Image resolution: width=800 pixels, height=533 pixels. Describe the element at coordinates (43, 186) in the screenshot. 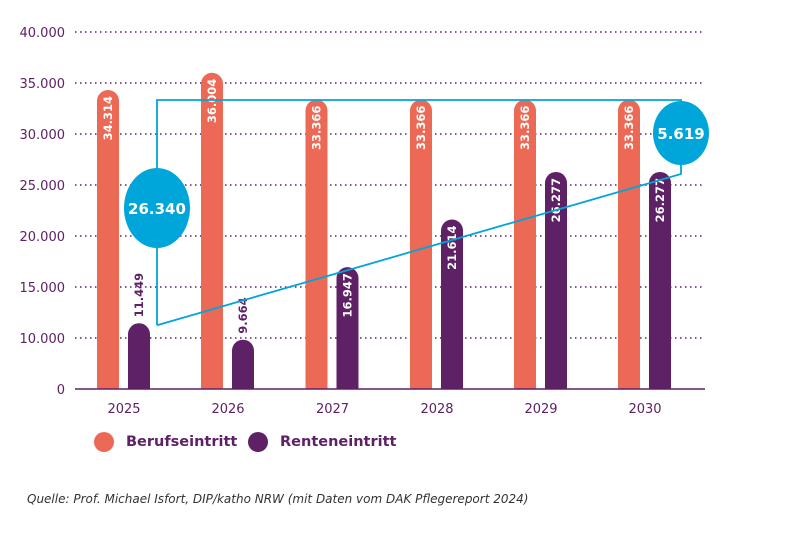

I see `y-tick-label: 25.000` at that location.